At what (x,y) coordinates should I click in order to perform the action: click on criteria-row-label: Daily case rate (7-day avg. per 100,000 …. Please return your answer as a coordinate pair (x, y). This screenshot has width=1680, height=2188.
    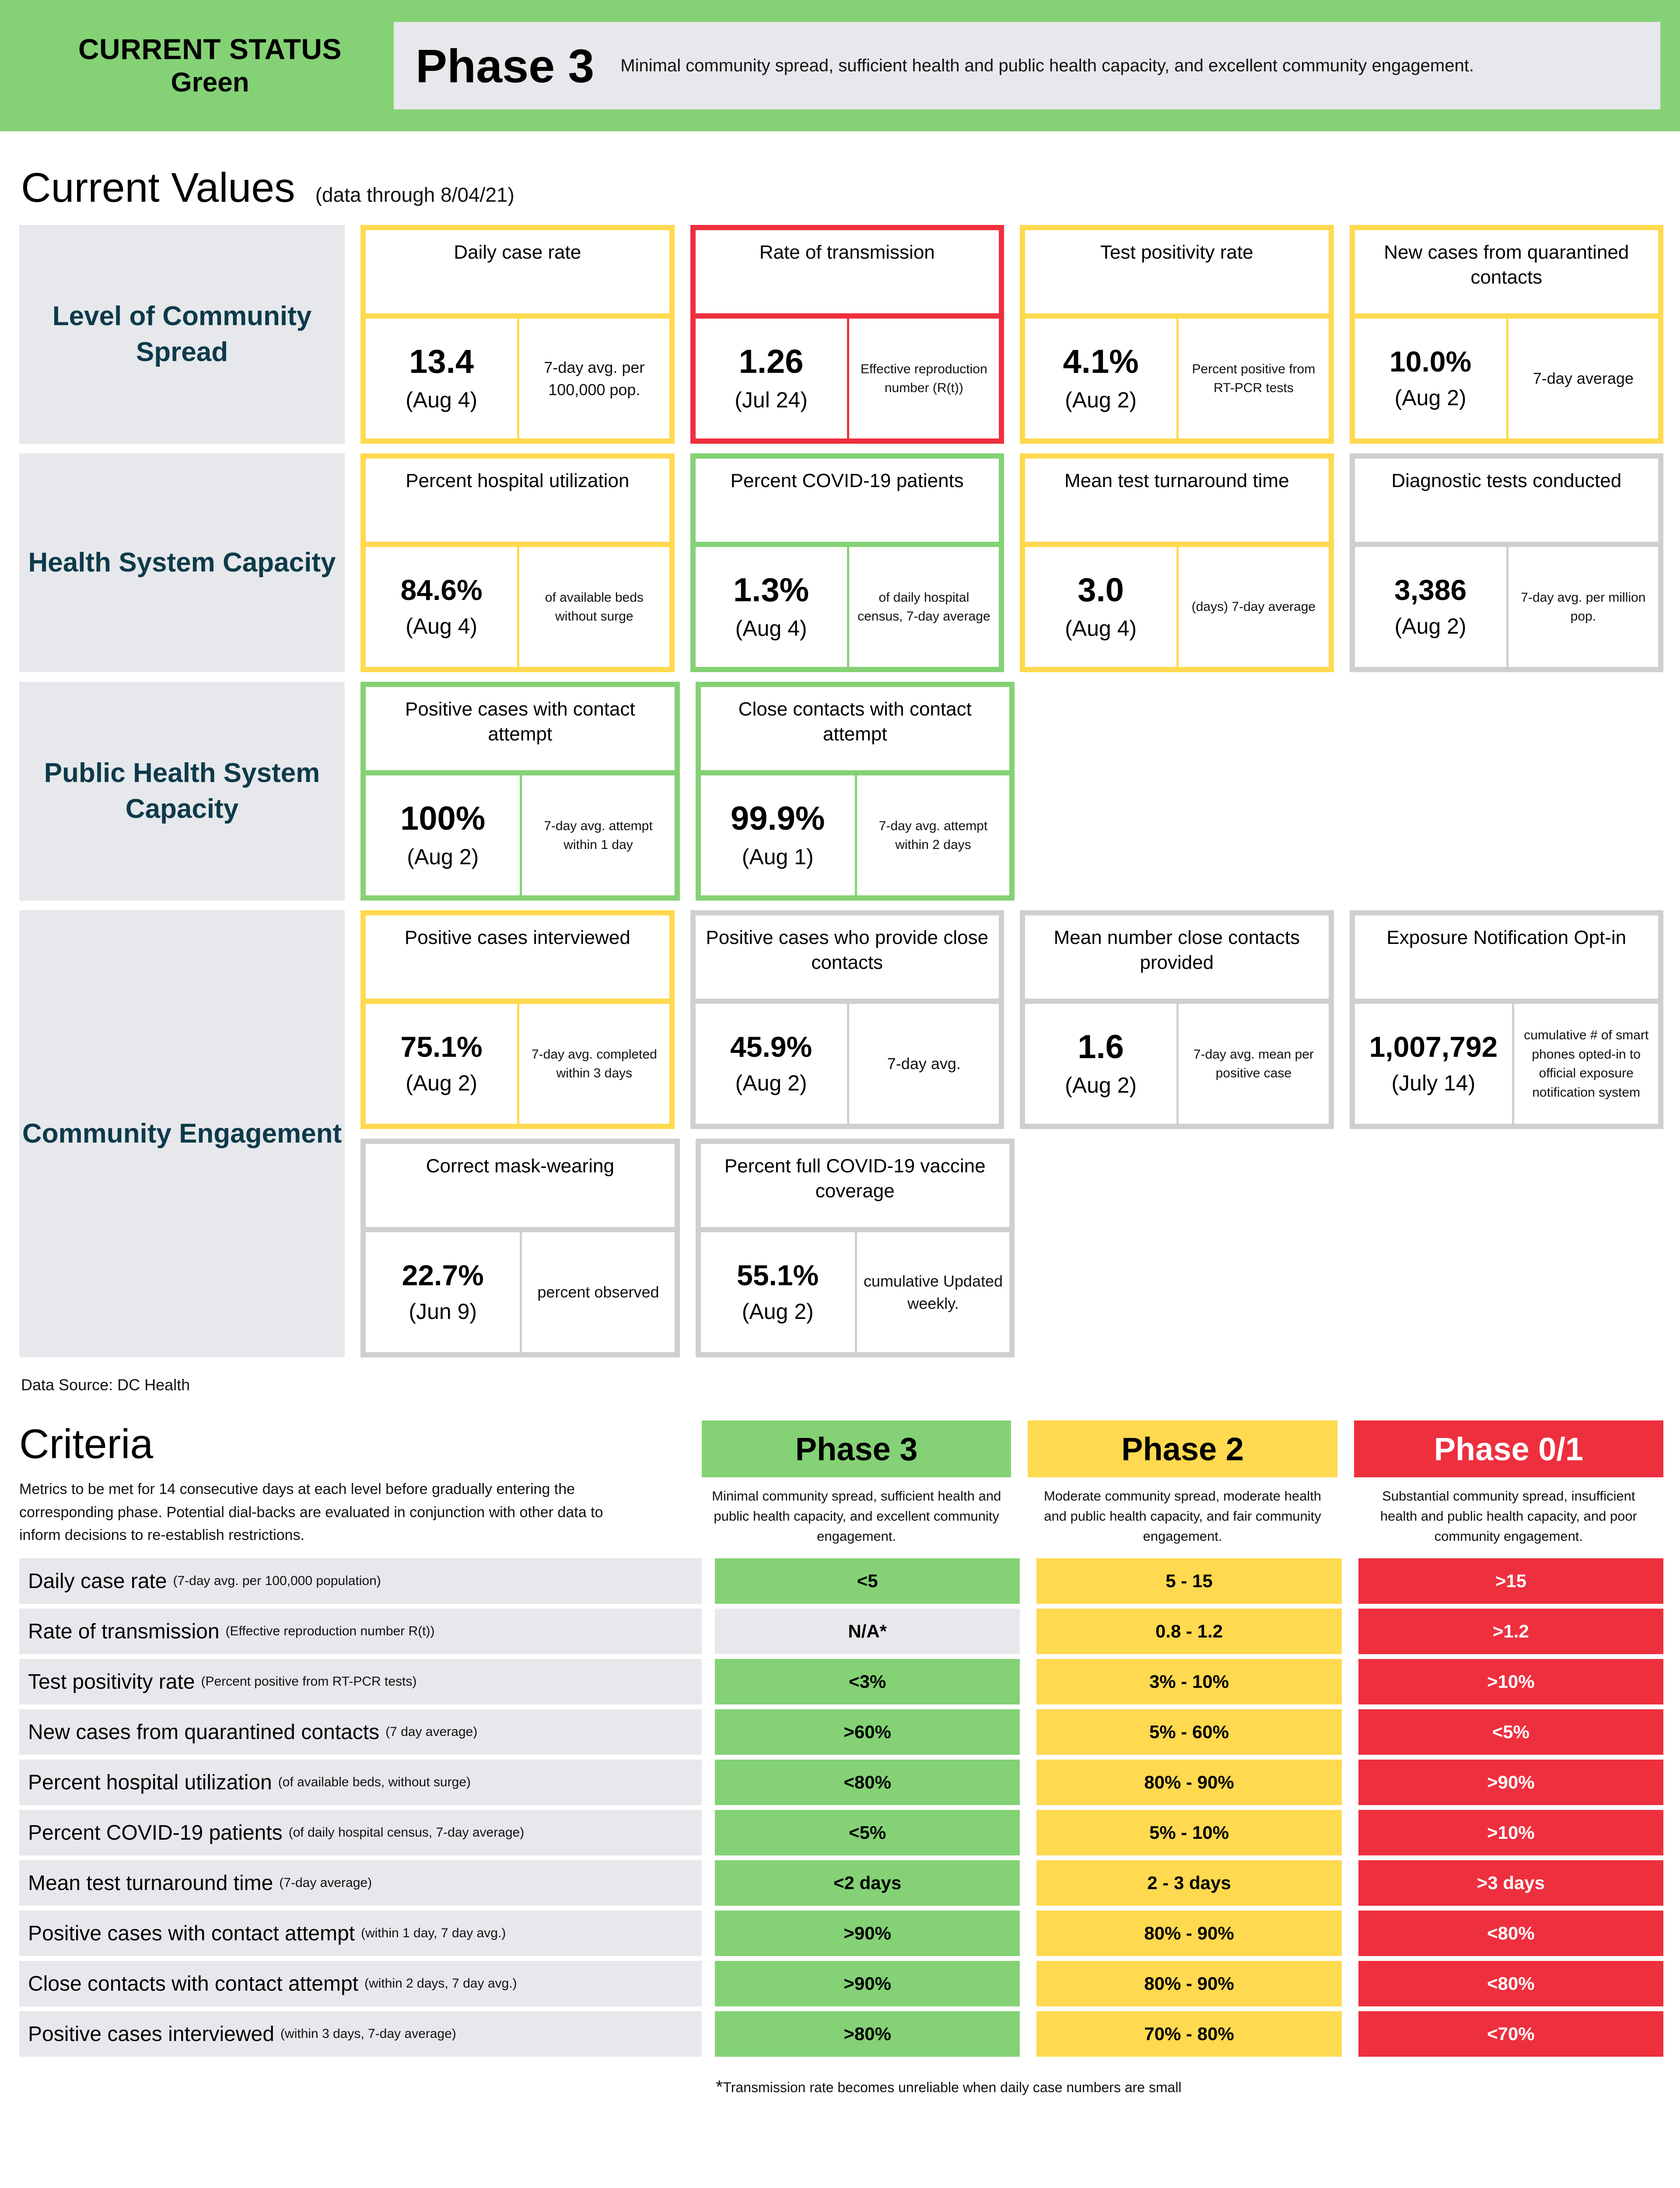
    Looking at the image, I should click on (360, 1581).